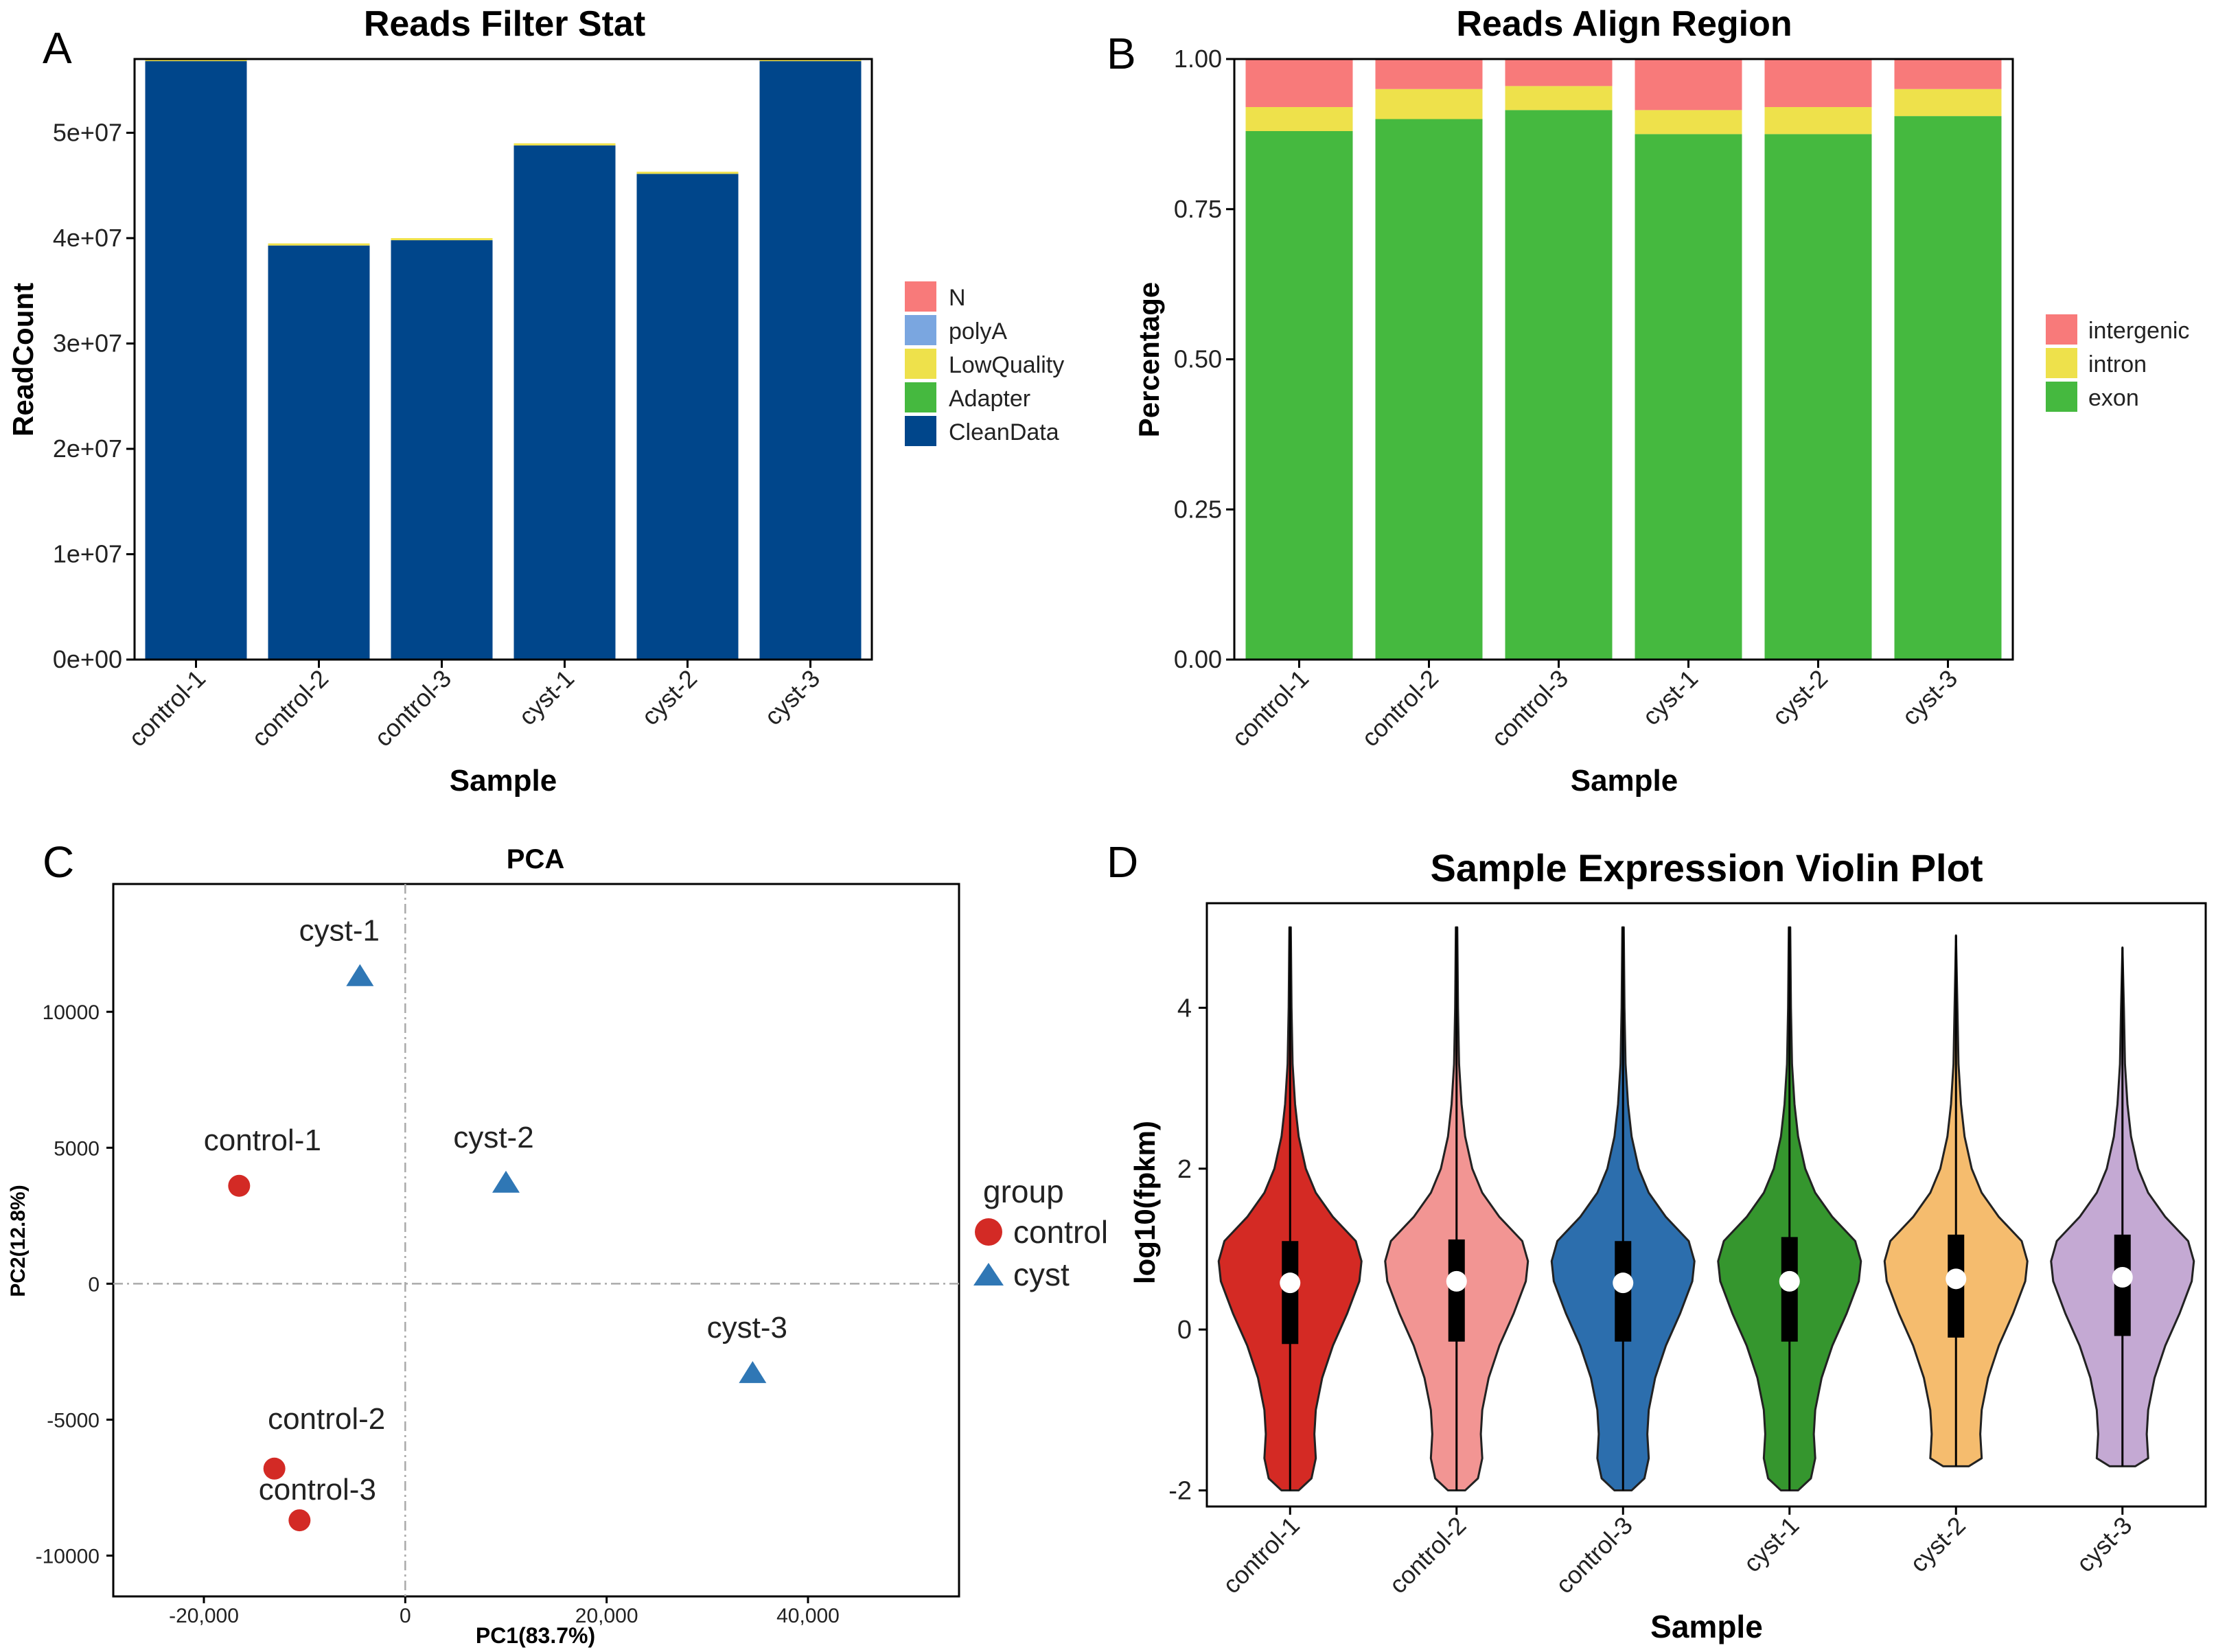  I want to click on y-tick-label: 1e+07, so click(87, 553).